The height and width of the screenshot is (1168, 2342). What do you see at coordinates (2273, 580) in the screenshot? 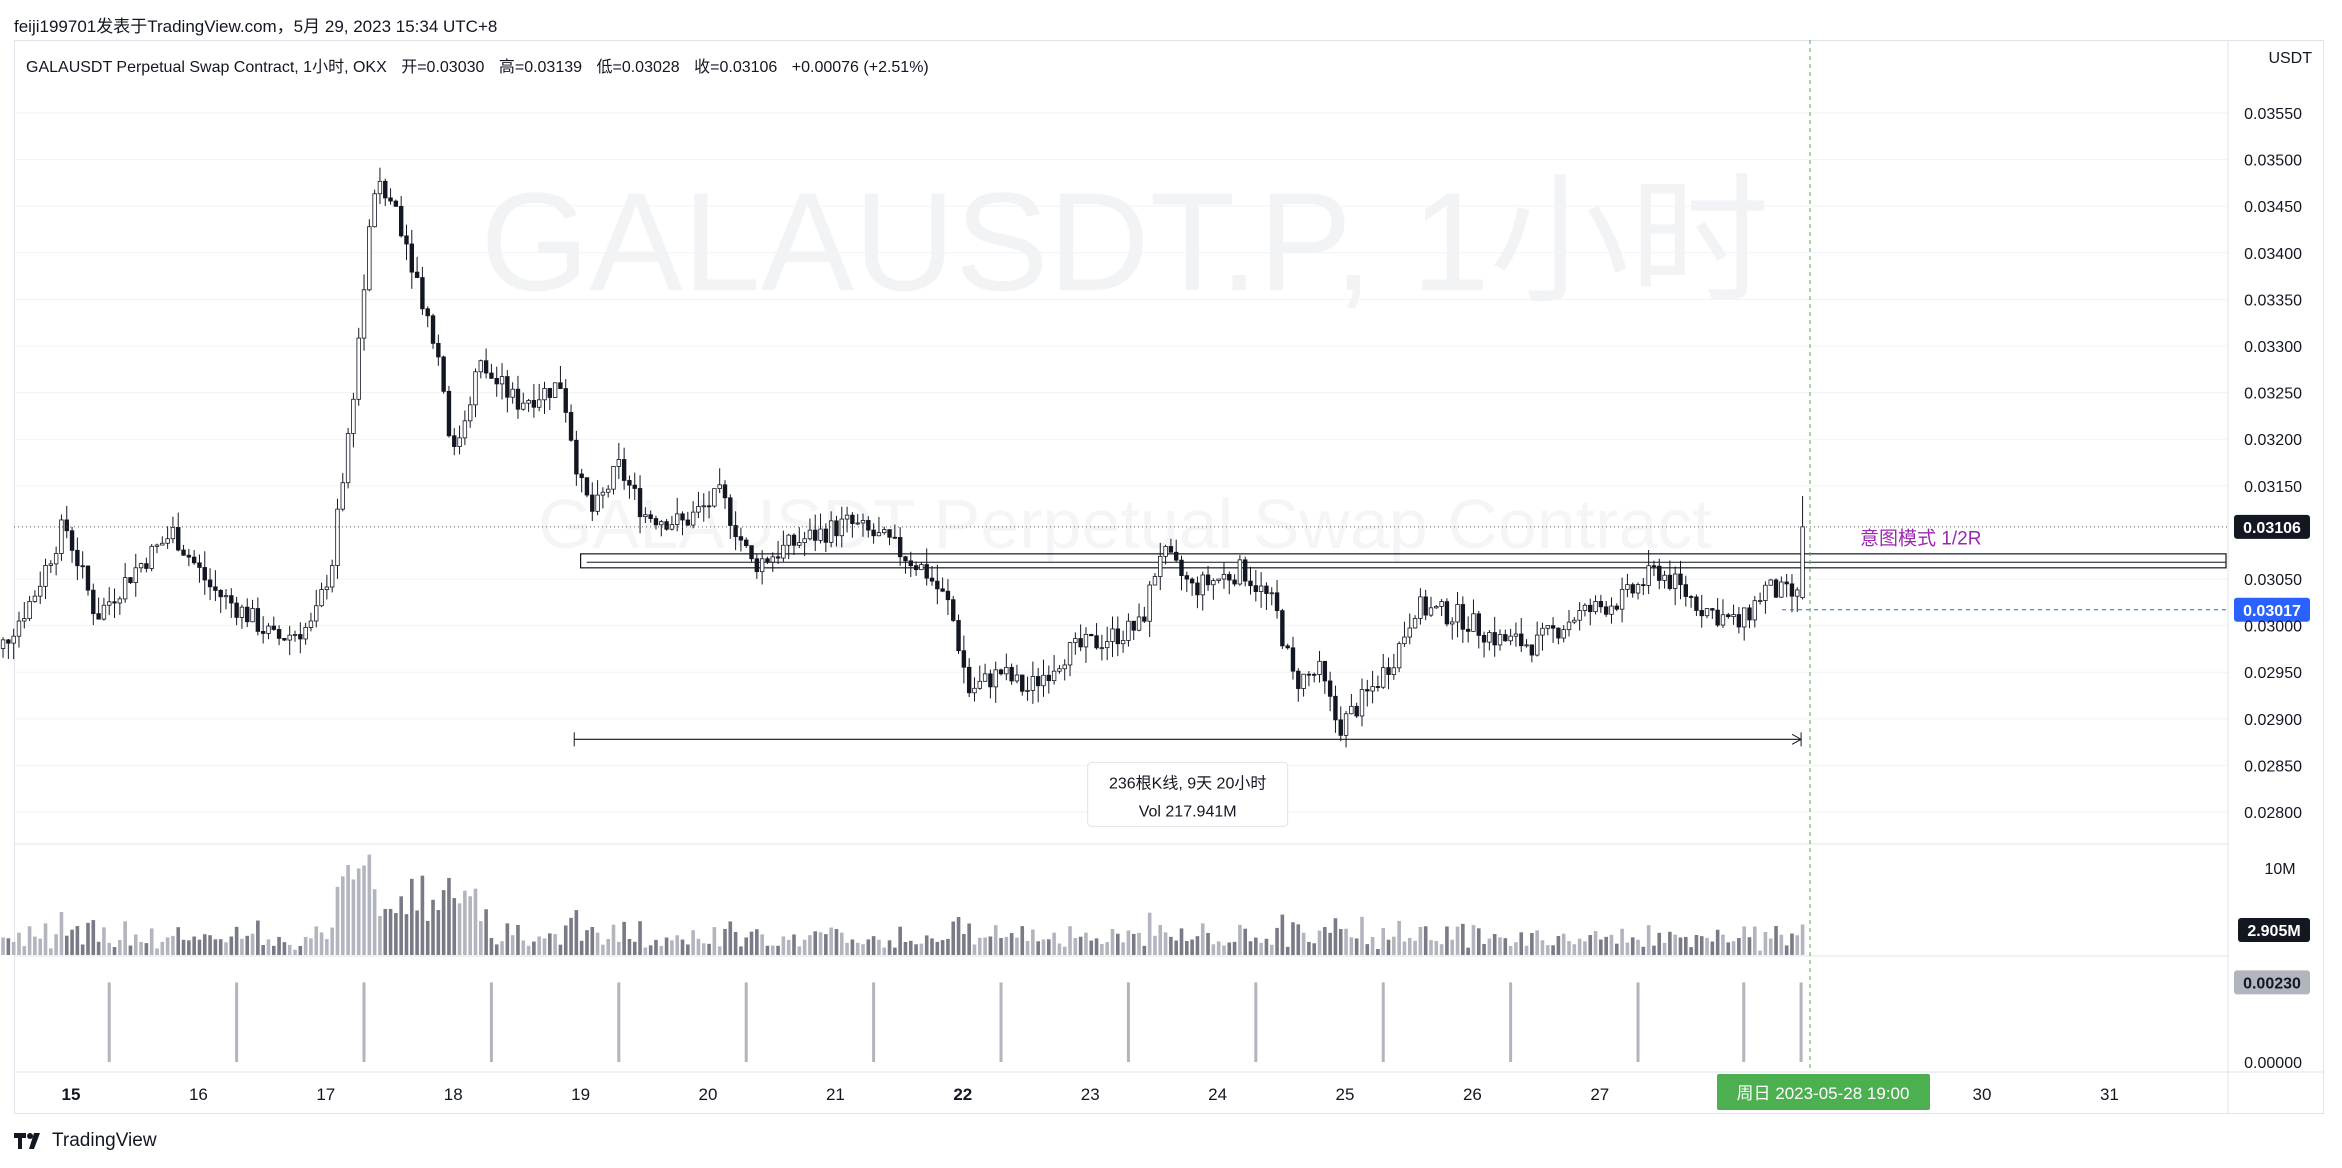
I see `price-tick-label: 0.03050` at bounding box center [2273, 580].